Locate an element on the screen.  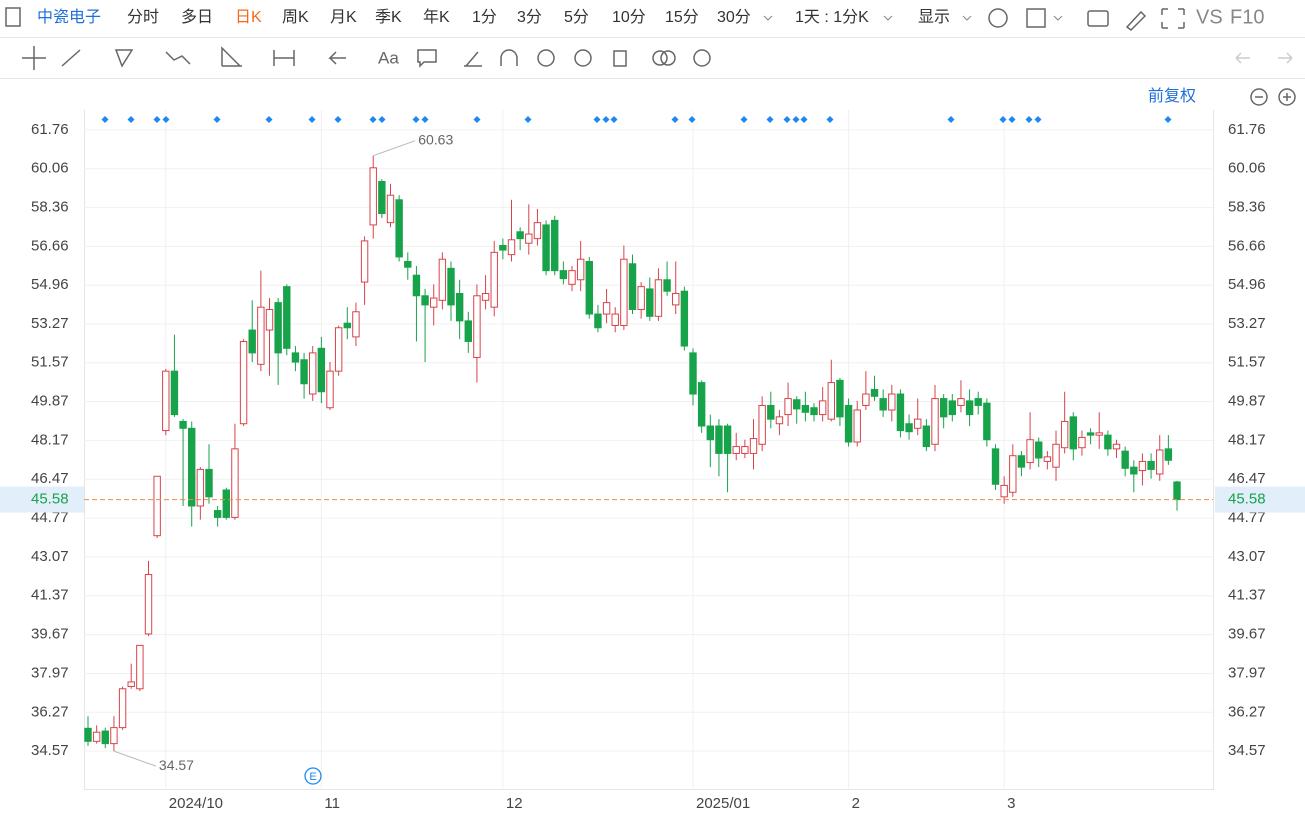
fib-tool is located at coordinates (231, 56).